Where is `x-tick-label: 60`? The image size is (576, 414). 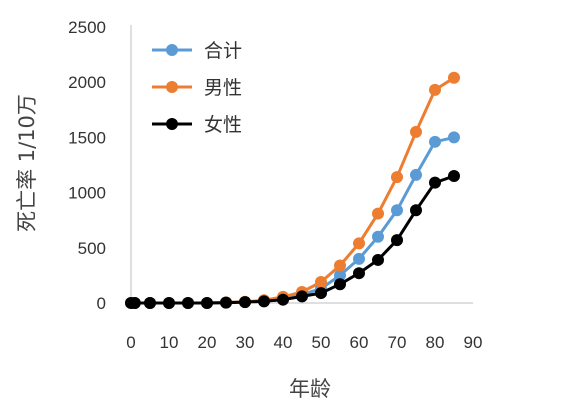
x-tick-label: 60 is located at coordinates (359, 342).